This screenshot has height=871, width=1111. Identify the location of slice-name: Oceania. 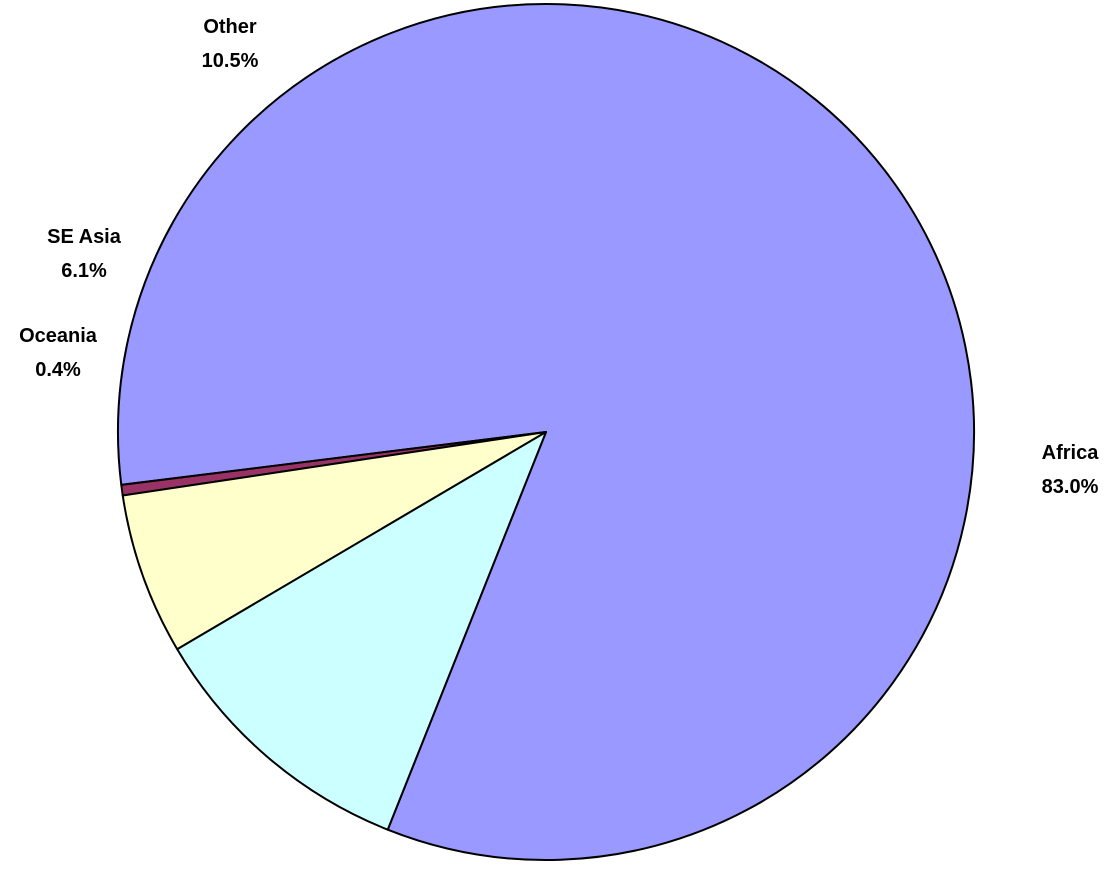
(58, 336).